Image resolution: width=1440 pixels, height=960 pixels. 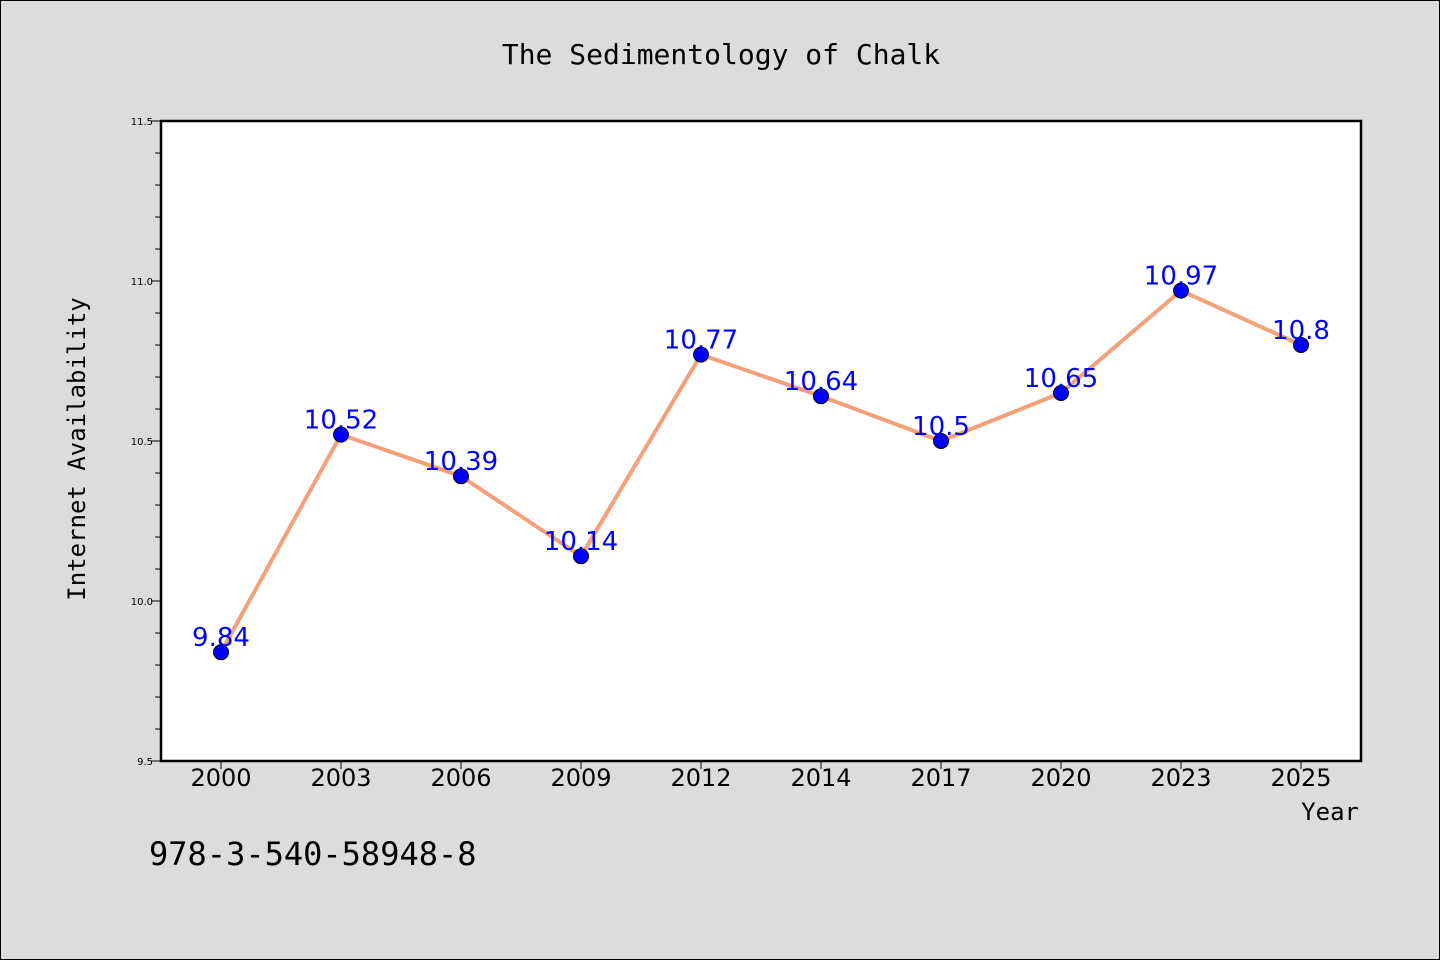 I want to click on x-tick-label: 2000, so click(x=220, y=778).